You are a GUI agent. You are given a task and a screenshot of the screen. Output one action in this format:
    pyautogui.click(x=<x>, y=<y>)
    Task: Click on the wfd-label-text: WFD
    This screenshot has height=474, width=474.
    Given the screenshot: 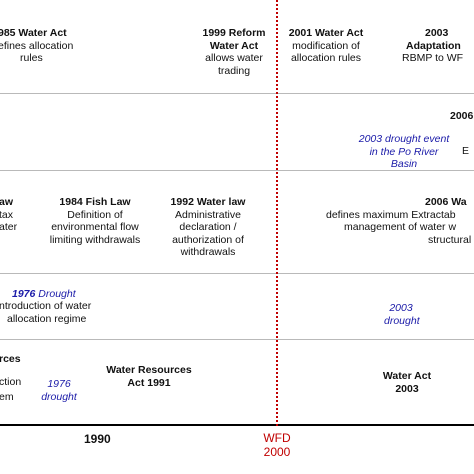 What is the action you would take?
    pyautogui.click(x=277, y=438)
    